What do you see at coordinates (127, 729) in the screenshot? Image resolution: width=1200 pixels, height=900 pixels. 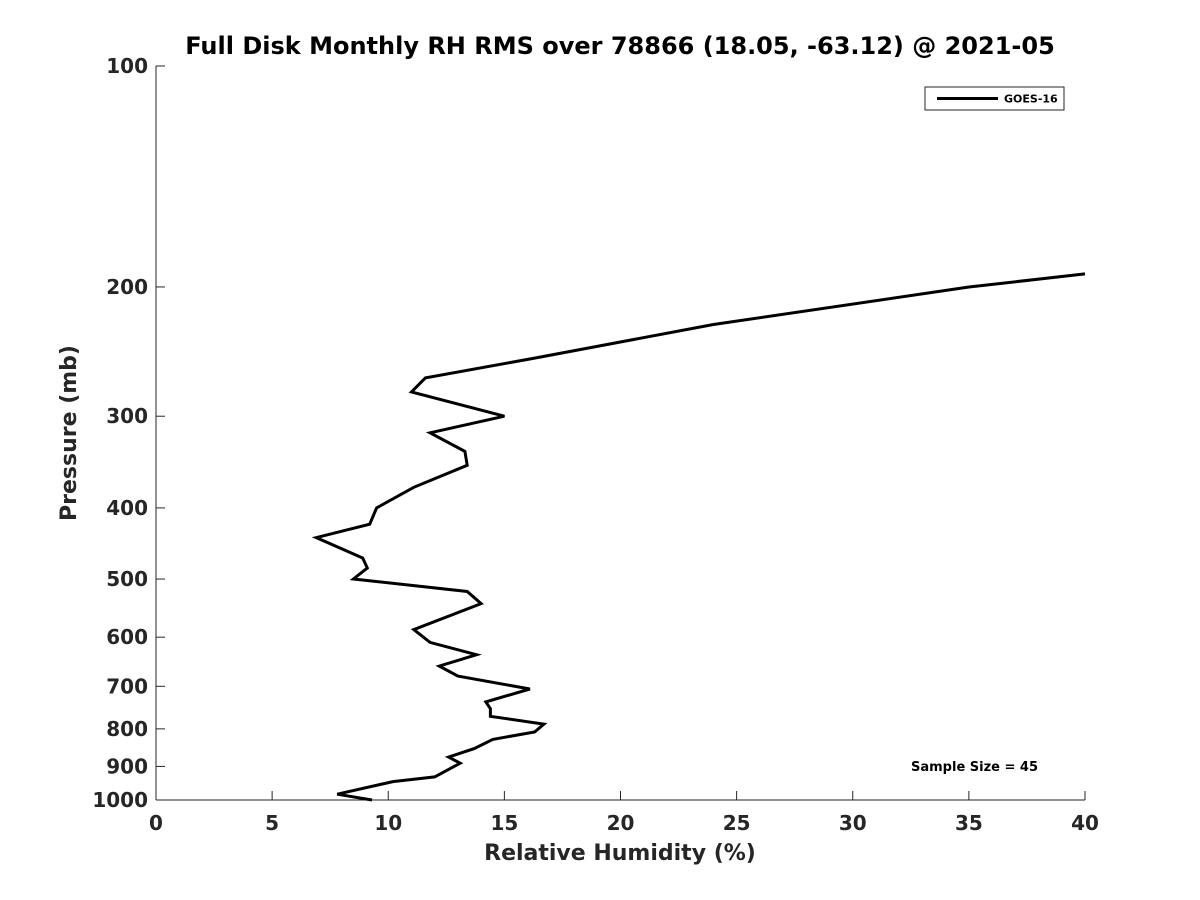 I see `y-tick-label: 800` at bounding box center [127, 729].